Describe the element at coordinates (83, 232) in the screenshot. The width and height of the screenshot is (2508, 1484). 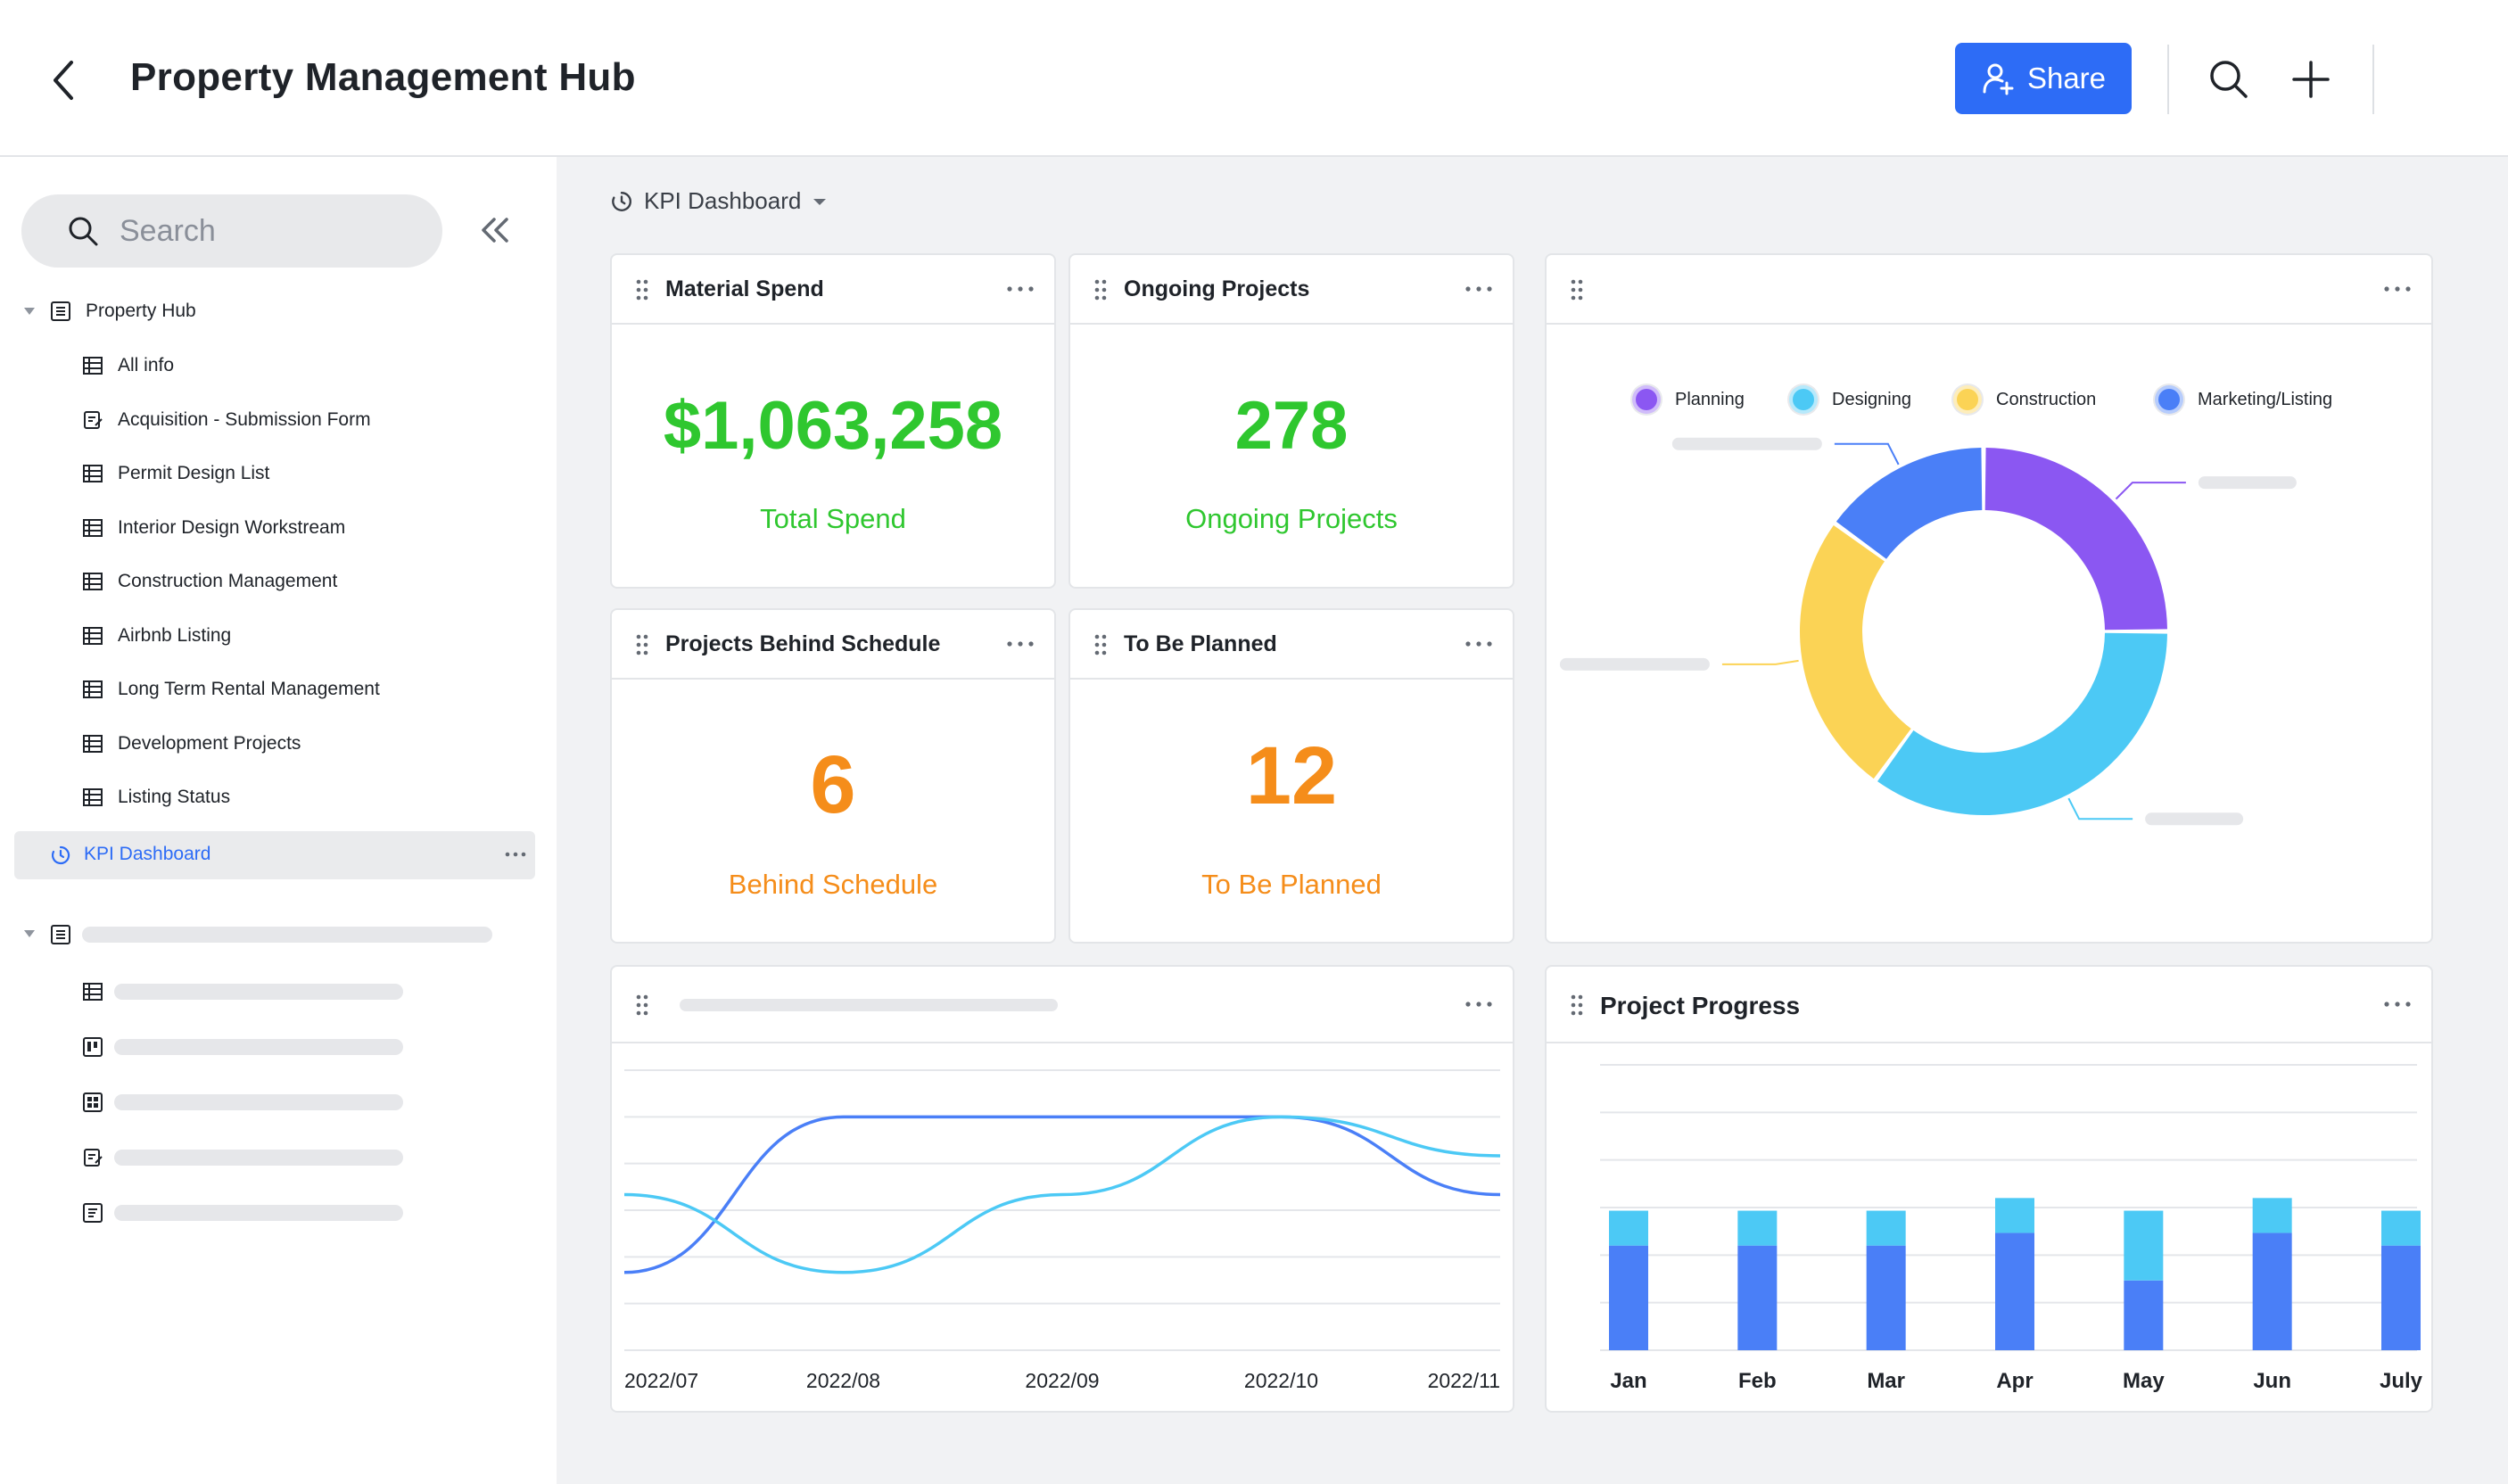
I see `search-icon` at that location.